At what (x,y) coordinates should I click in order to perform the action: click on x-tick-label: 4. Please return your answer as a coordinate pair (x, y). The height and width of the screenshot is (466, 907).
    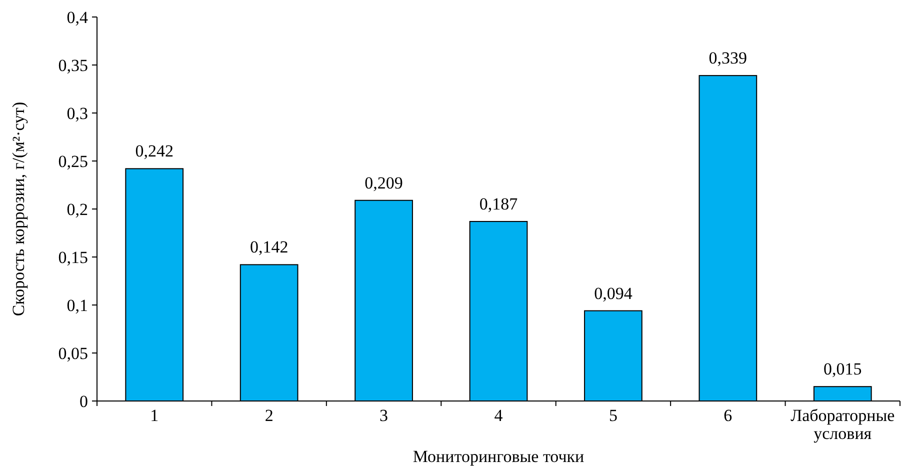
    Looking at the image, I should click on (499, 415).